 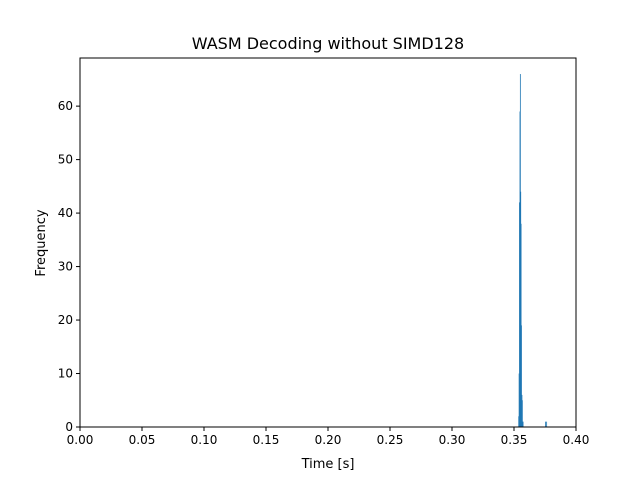 I want to click on x-tick-label: 0.30, so click(x=452, y=440).